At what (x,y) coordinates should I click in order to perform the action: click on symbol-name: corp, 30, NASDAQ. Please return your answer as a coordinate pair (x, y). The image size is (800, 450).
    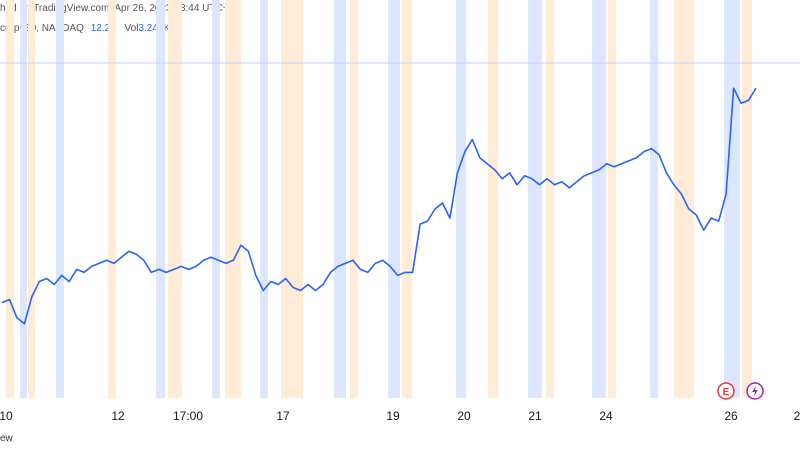
    Looking at the image, I should click on (42, 28).